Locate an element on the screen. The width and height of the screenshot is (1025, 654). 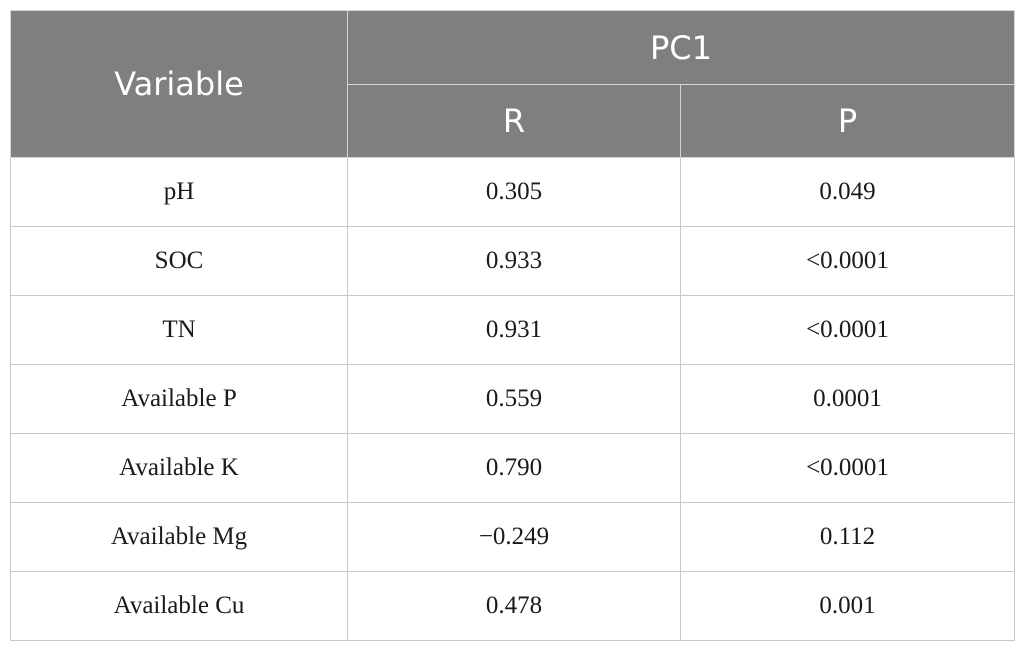
r-value-cell: 0.305 is located at coordinates (514, 192).